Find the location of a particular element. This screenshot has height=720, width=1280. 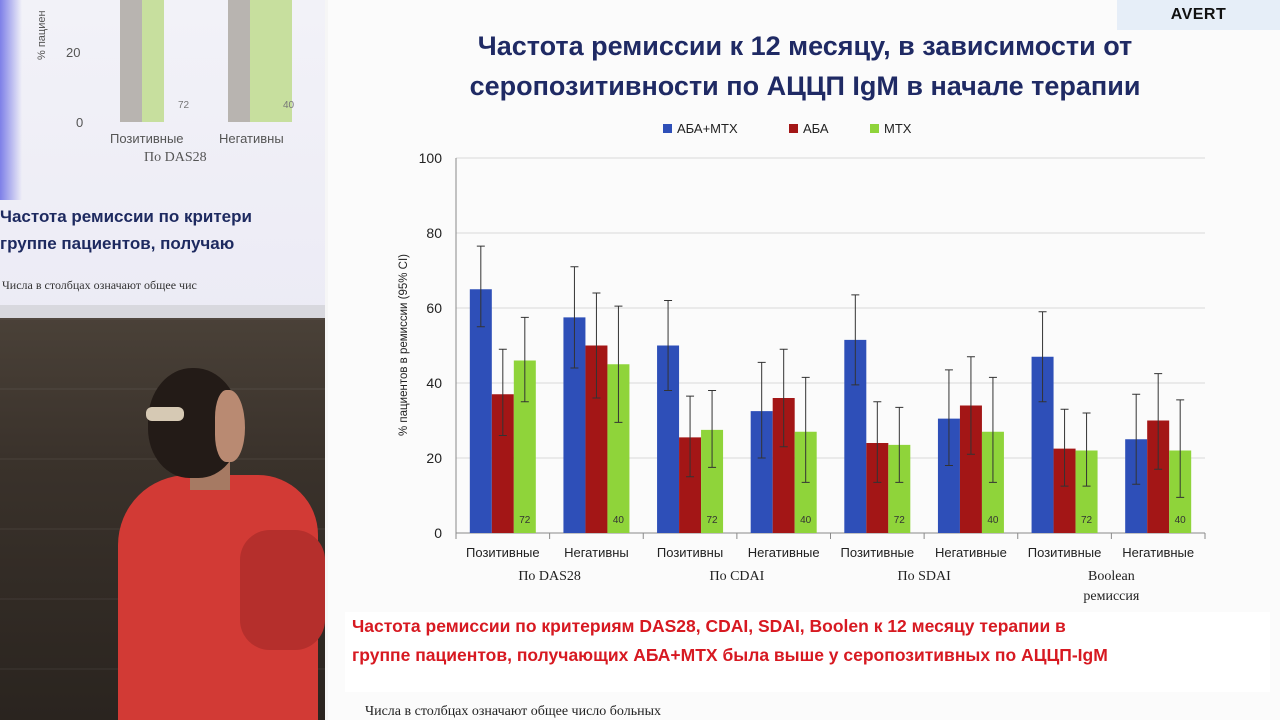

screen-axis-label: % пациен is located at coordinates (42, 35).